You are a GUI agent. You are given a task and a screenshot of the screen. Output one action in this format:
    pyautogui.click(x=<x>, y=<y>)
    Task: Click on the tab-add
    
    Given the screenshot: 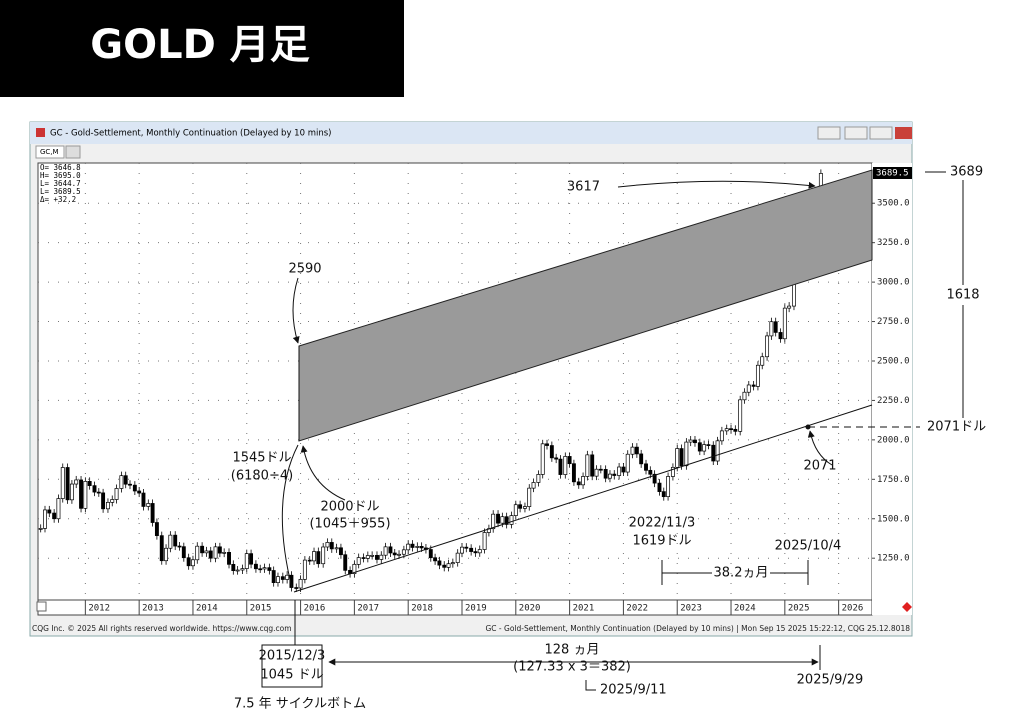 What is the action you would take?
    pyautogui.click(x=73, y=152)
    